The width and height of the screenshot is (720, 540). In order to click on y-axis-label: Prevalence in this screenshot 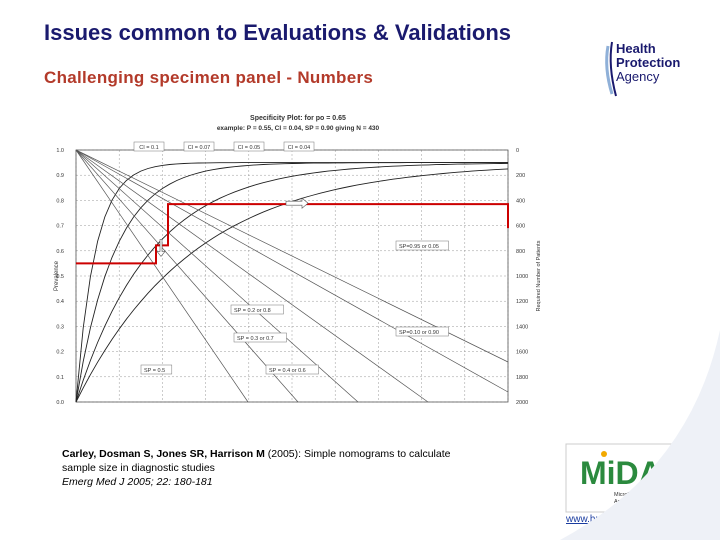, I will do `click(57, 275)`.